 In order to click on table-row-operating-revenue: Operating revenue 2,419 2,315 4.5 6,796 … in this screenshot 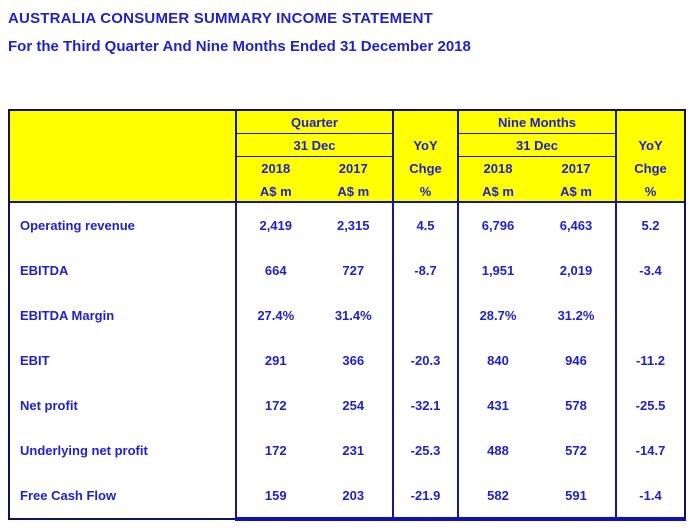, I will do `click(347, 225)`.